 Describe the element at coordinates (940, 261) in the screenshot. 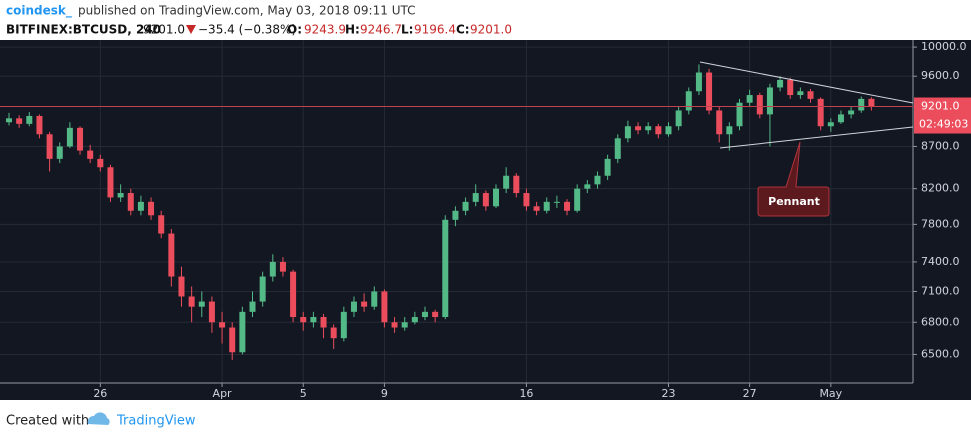

I see `y-tick-label: 7400.0` at that location.